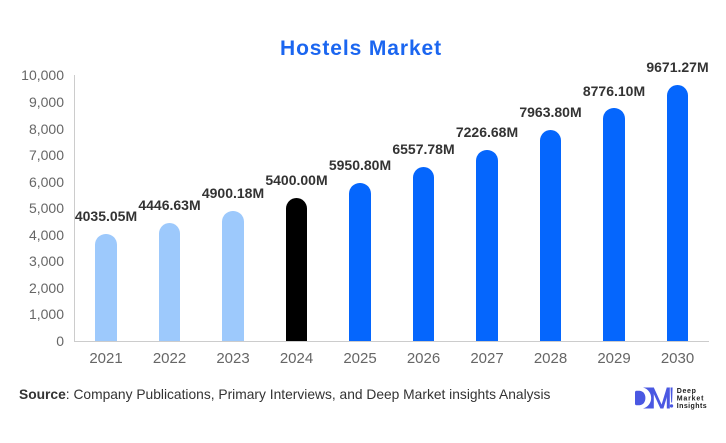 The height and width of the screenshot is (443, 726). I want to click on svg-text: Deep, so click(686, 391).